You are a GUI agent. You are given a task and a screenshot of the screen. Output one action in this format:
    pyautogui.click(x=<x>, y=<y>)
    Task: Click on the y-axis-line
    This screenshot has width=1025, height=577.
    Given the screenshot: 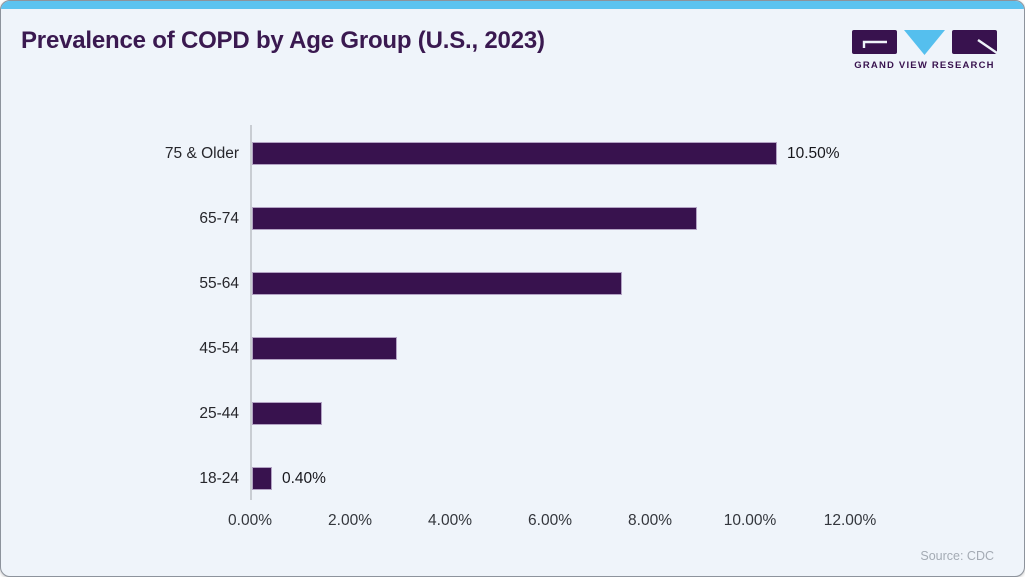 What is the action you would take?
    pyautogui.click(x=251, y=312)
    